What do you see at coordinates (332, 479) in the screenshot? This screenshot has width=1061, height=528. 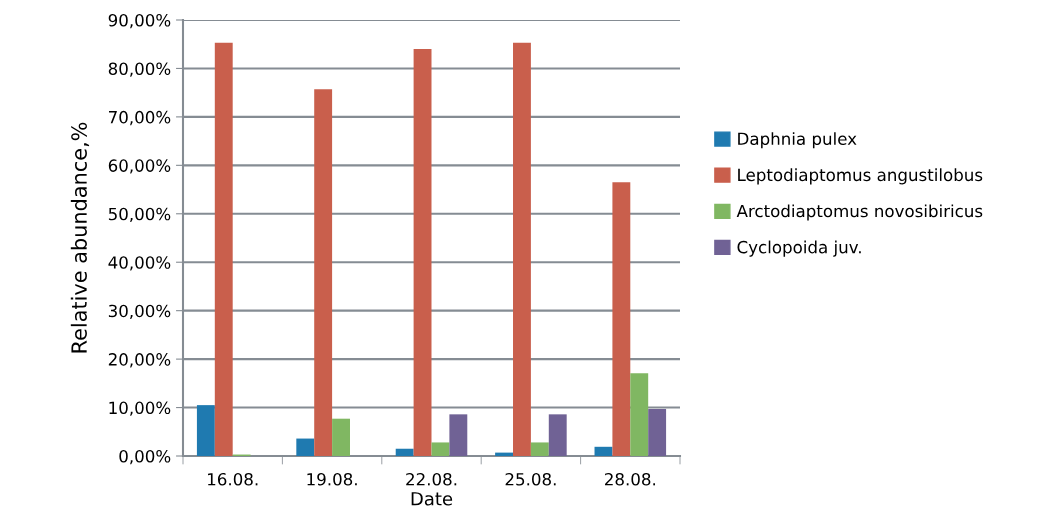 I see `x-tick-label: 19.08.` at bounding box center [332, 479].